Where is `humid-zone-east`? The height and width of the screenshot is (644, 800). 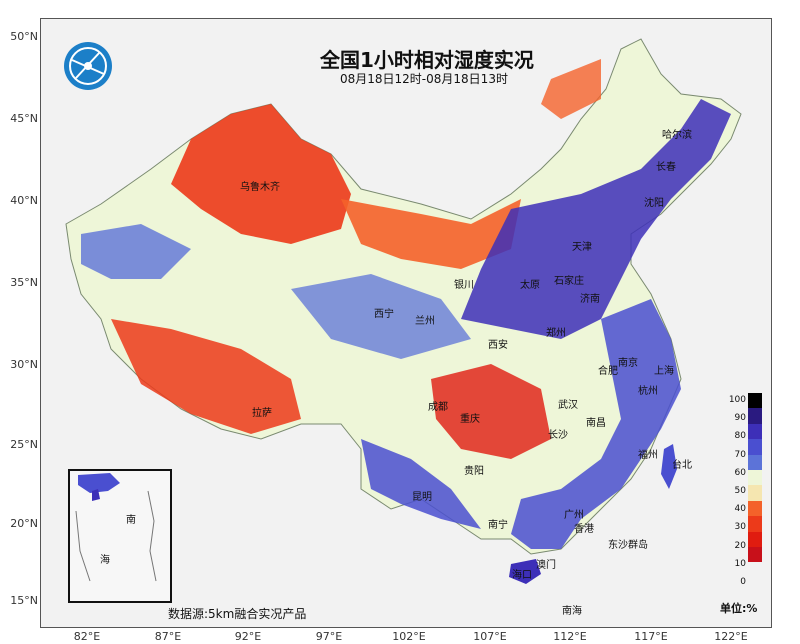 humid-zone-east is located at coordinates (596, 424).